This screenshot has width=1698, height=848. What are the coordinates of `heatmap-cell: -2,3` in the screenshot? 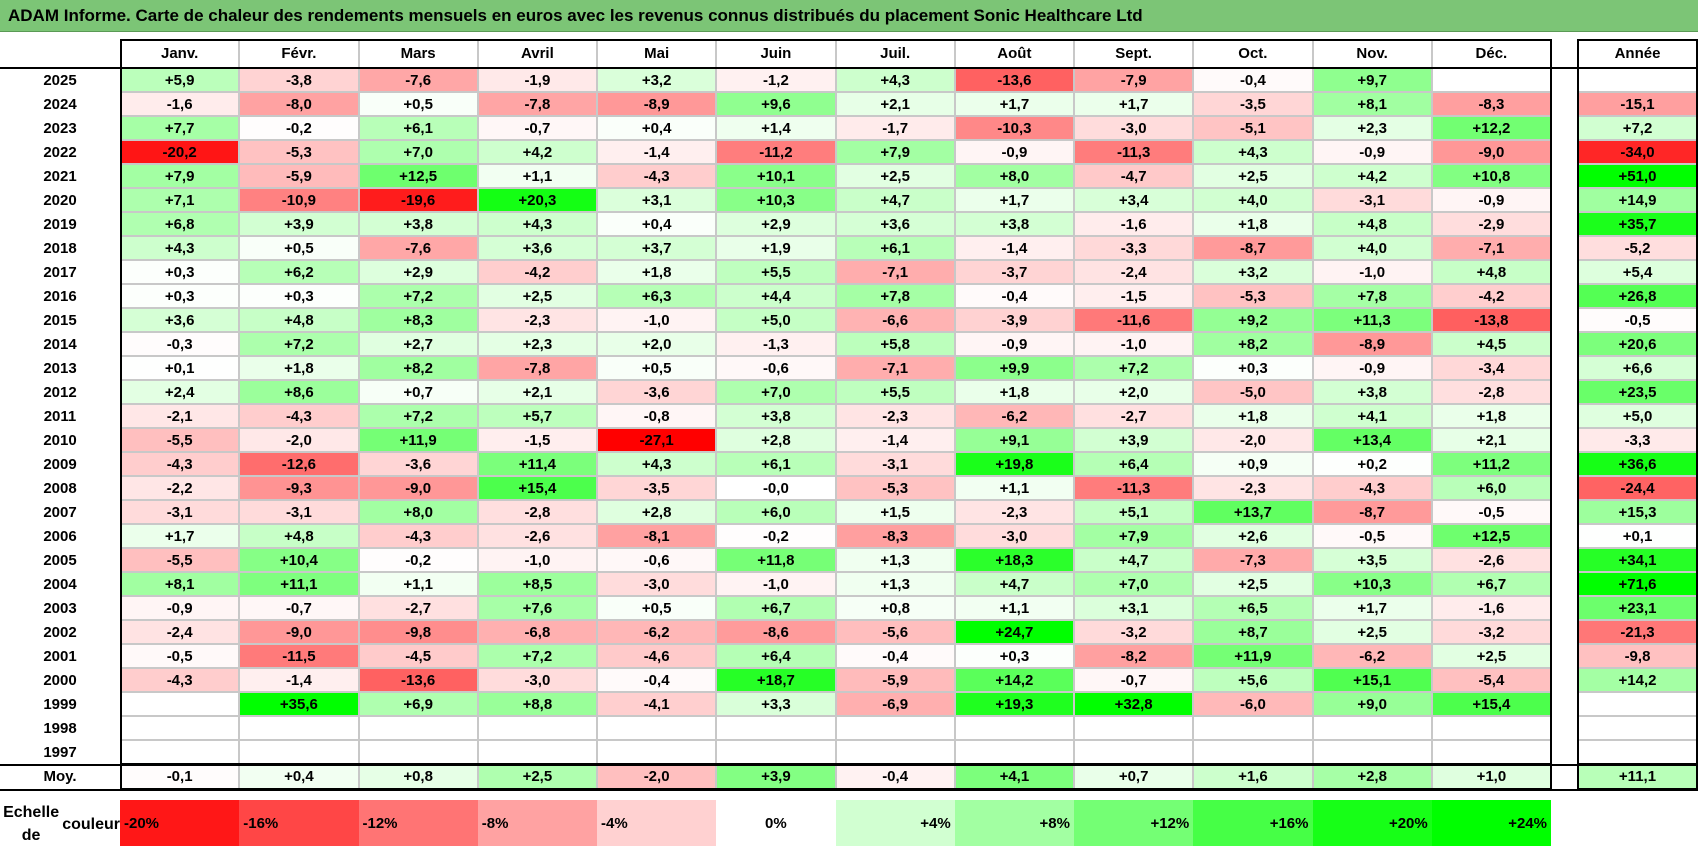 It's located at (537, 320).